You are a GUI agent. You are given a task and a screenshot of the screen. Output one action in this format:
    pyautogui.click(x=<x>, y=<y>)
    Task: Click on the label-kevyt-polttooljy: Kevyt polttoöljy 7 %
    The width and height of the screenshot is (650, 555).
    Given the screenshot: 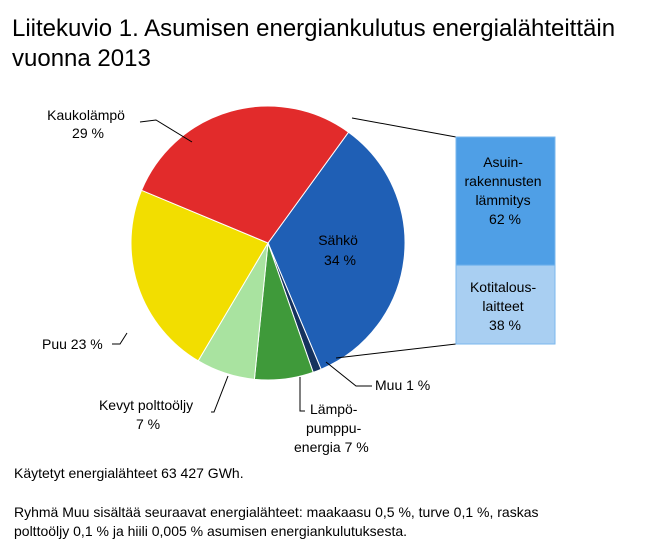 What is the action you would take?
    pyautogui.click(x=148, y=414)
    